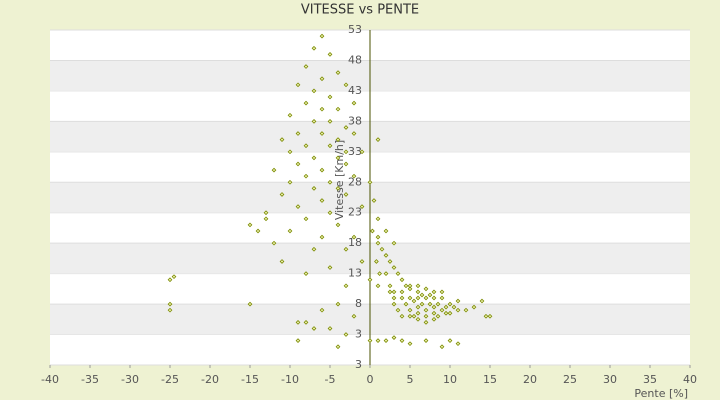 Image resolution: width=720 pixels, height=400 pixels. What do you see at coordinates (50, 379) in the screenshot?
I see `x-tick-label: -40` at bounding box center [50, 379].